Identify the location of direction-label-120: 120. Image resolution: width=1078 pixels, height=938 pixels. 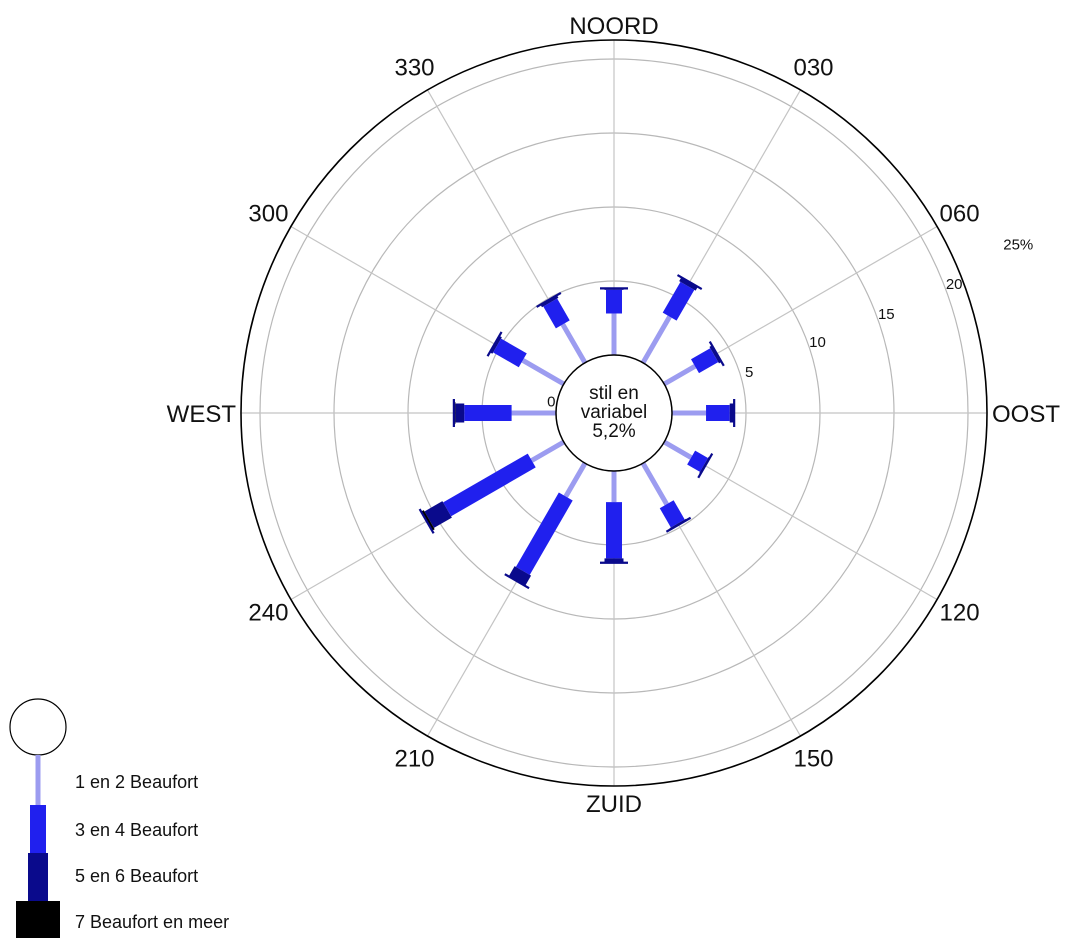
(960, 613).